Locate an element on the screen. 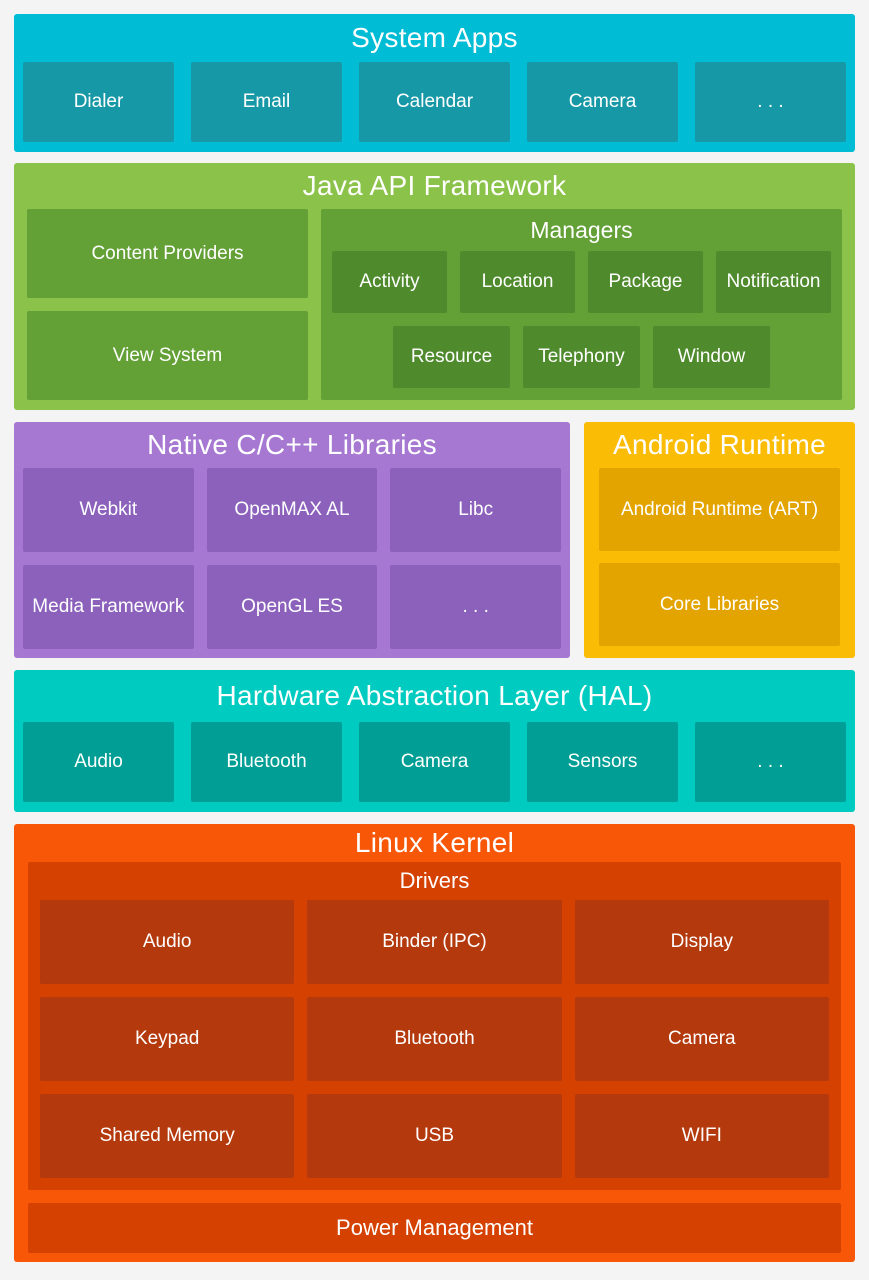 The width and height of the screenshot is (869, 1280). box-driver-keypad: Keypad is located at coordinates (167, 1039).